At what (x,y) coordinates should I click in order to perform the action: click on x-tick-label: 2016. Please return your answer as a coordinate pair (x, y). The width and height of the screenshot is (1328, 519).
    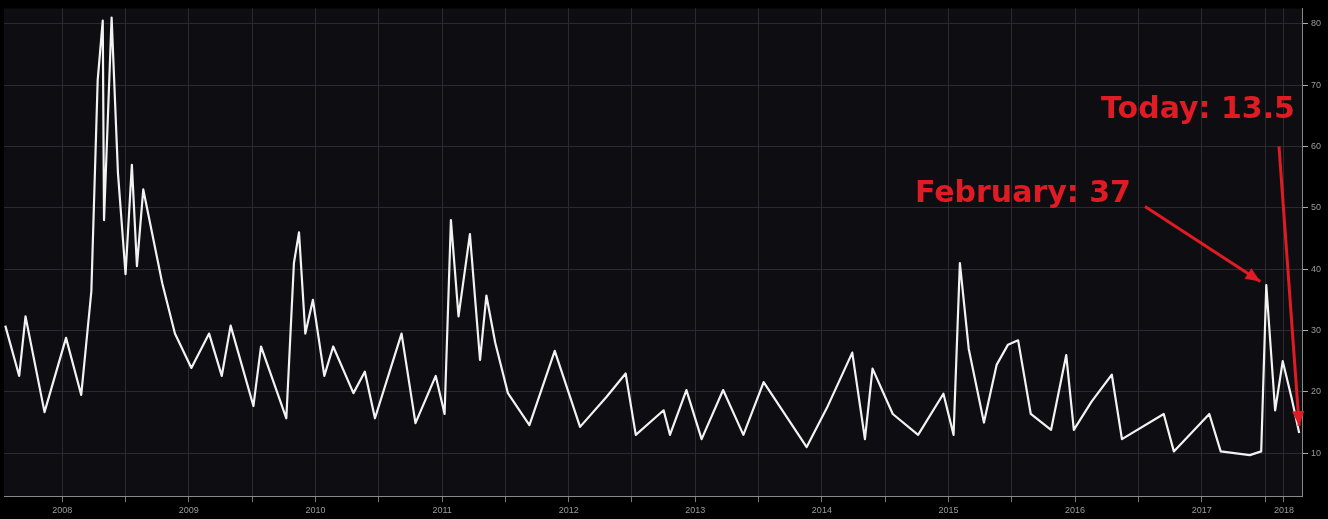
    Looking at the image, I should click on (1075, 510).